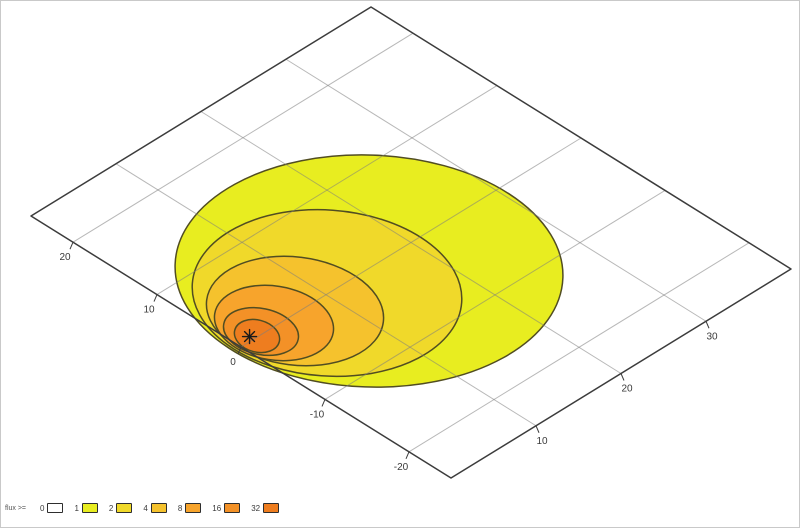 This screenshot has width=800, height=528. Describe the element at coordinates (249, 336) in the screenshot. I see `source-marker-asterisk` at that location.